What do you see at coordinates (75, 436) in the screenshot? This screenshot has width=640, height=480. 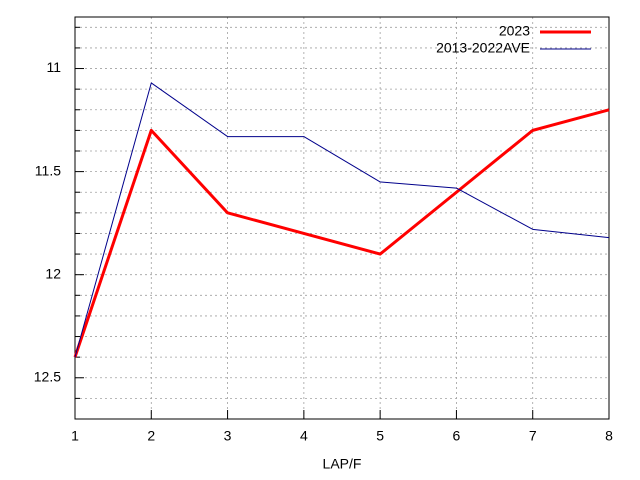 I see `x-tick-label: 1` at bounding box center [75, 436].